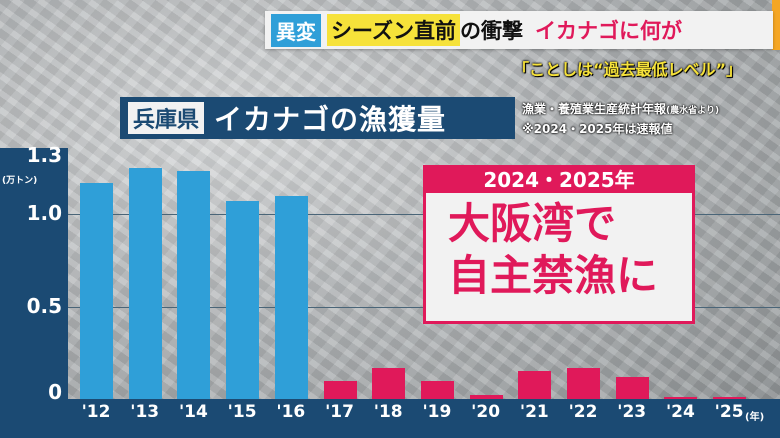 The width and height of the screenshot is (780, 438). What do you see at coordinates (583, 412) in the screenshot?
I see `x-tick-label: '22` at bounding box center [583, 412].